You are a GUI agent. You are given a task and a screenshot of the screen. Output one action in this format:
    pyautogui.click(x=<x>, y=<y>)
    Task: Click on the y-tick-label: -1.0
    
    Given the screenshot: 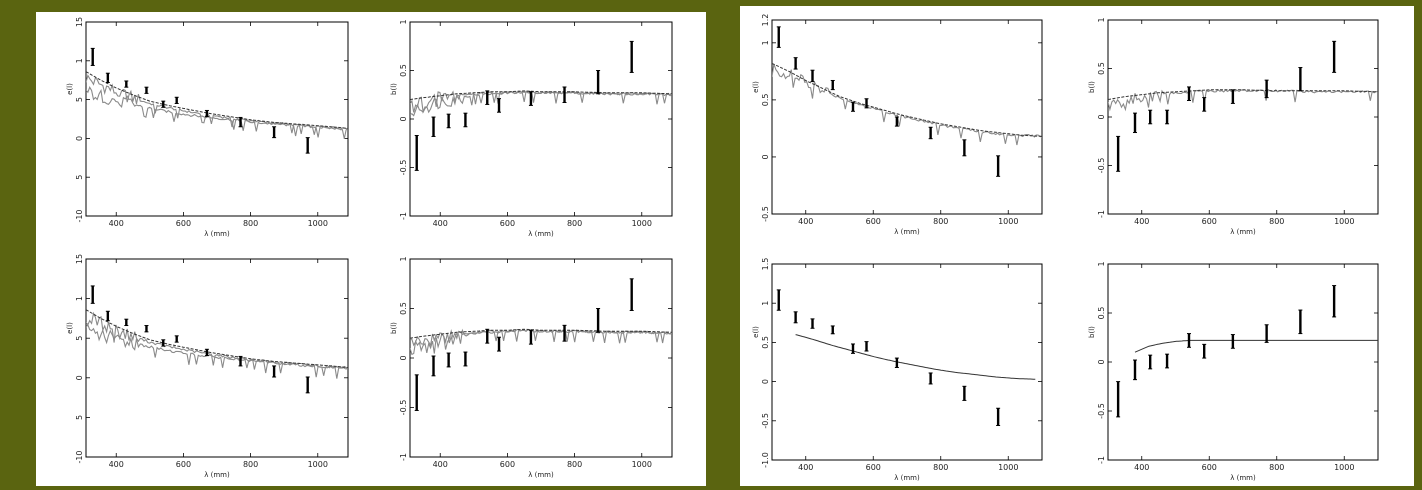 What is the action you would take?
    pyautogui.click(x=765, y=460)
    